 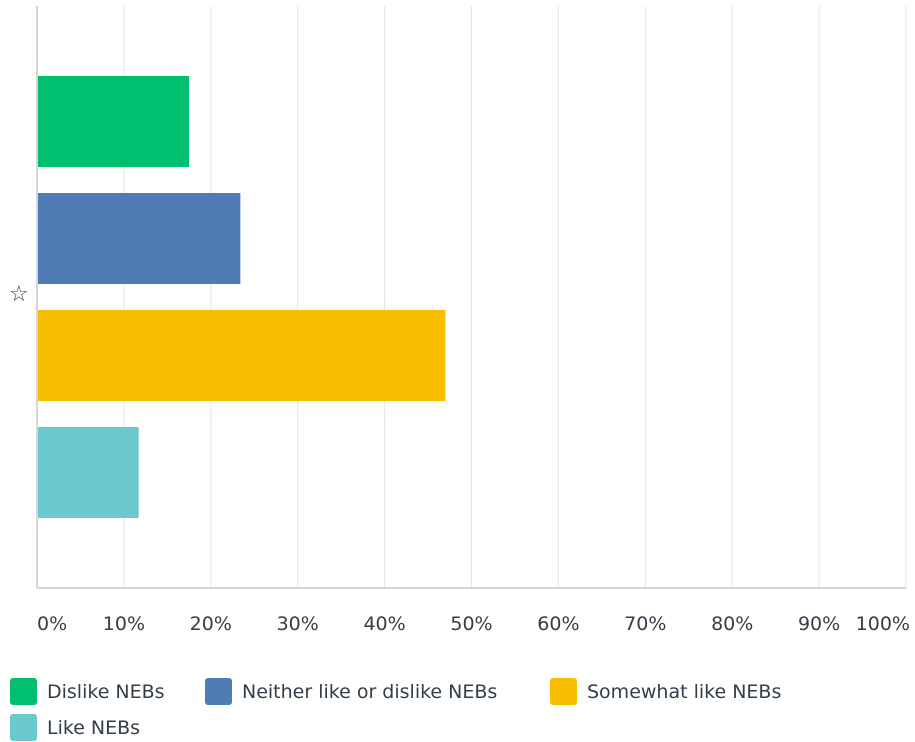 What do you see at coordinates (558, 624) in the screenshot?
I see `x-tick-label: 60%` at bounding box center [558, 624].